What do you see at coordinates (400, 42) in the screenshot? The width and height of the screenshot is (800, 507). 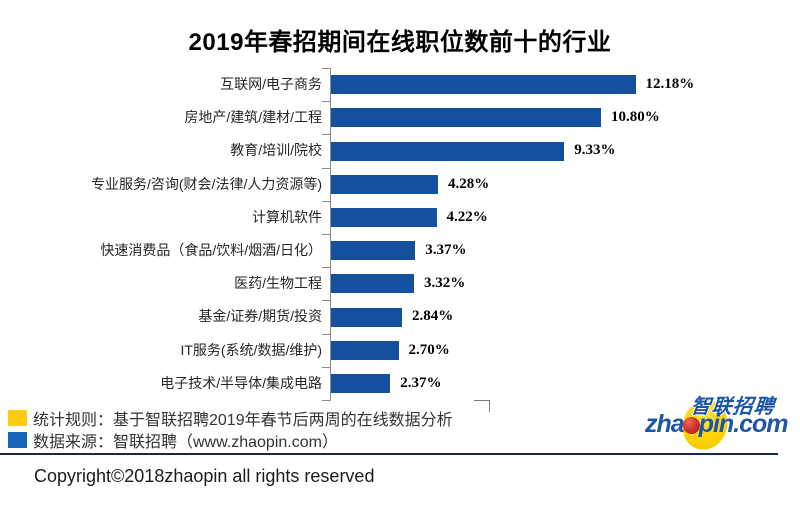 I see `chart-title: 2019年春招期间在线职位数前十的行业` at bounding box center [400, 42].